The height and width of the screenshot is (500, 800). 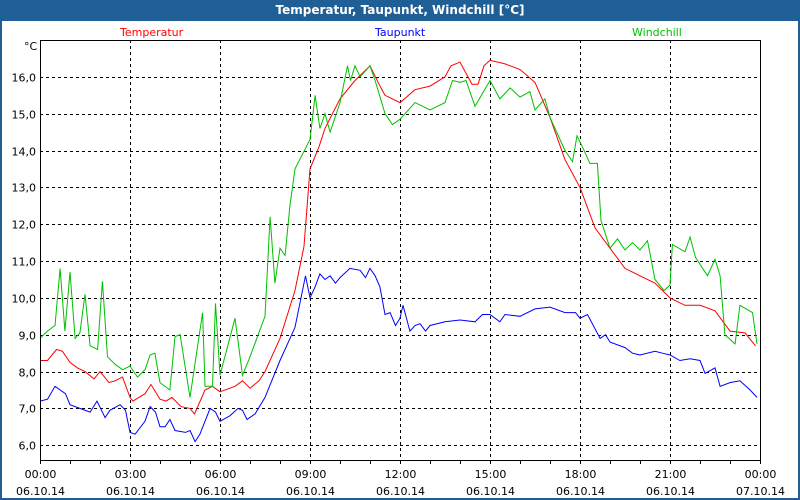 I want to click on y-tick-label: 7,0, so click(x=28, y=409).